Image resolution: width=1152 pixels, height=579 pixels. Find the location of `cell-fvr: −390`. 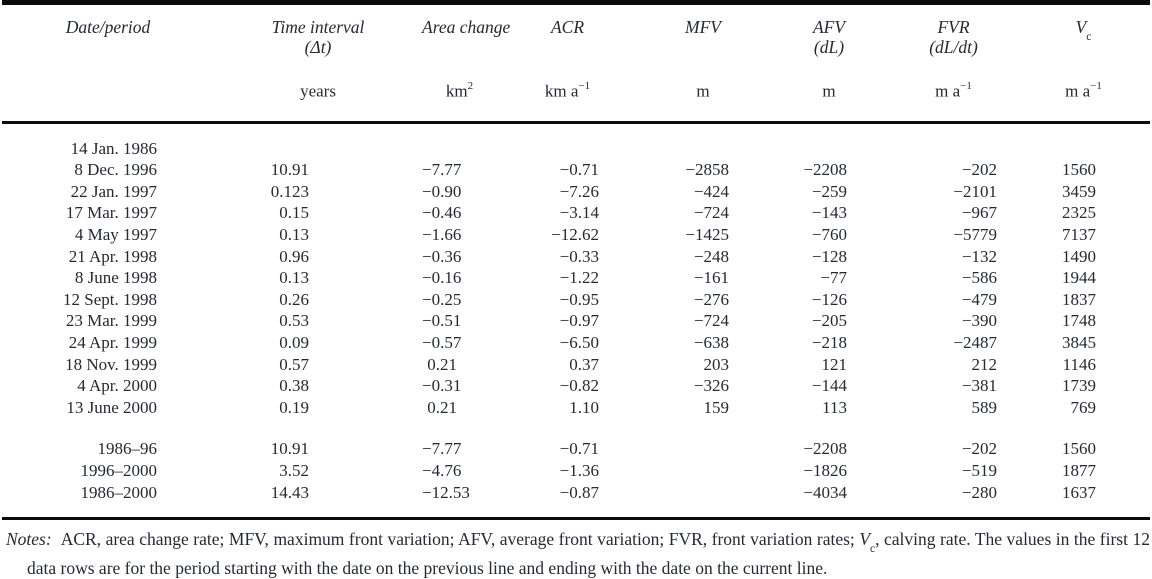

cell-fvr: −390 is located at coordinates (979, 321).